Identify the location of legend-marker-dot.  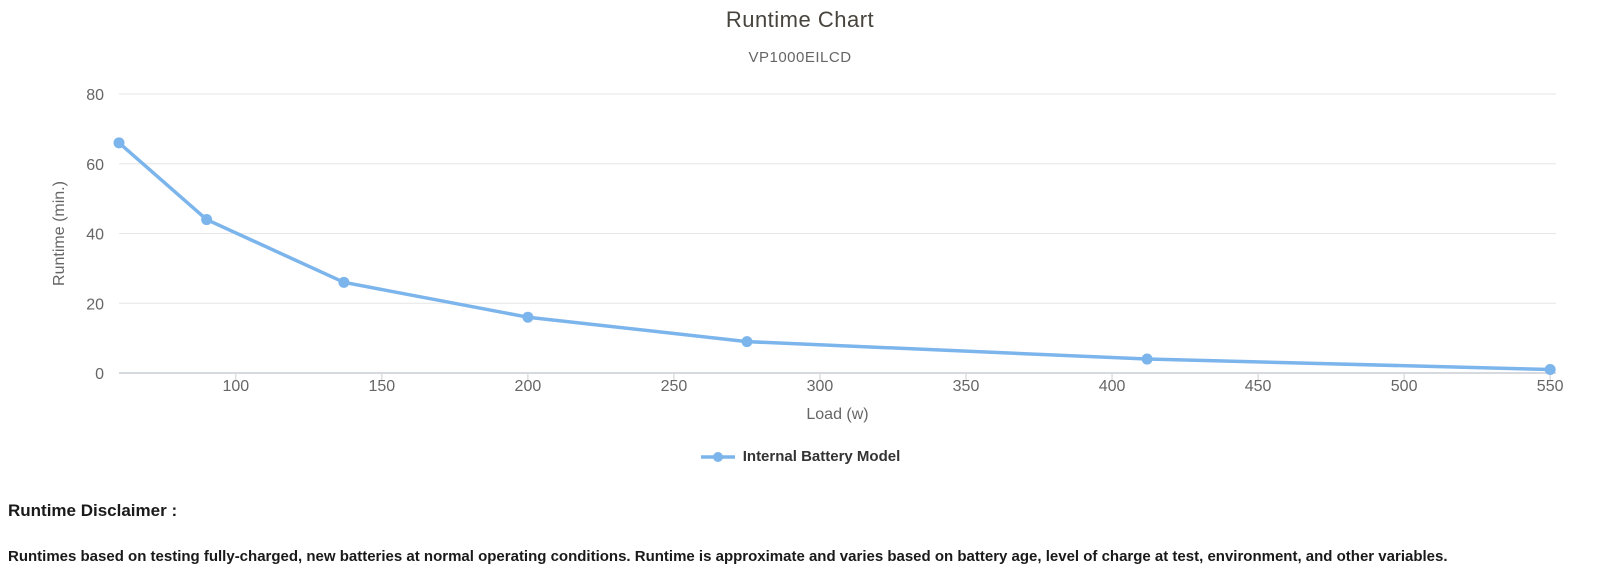
(717, 456).